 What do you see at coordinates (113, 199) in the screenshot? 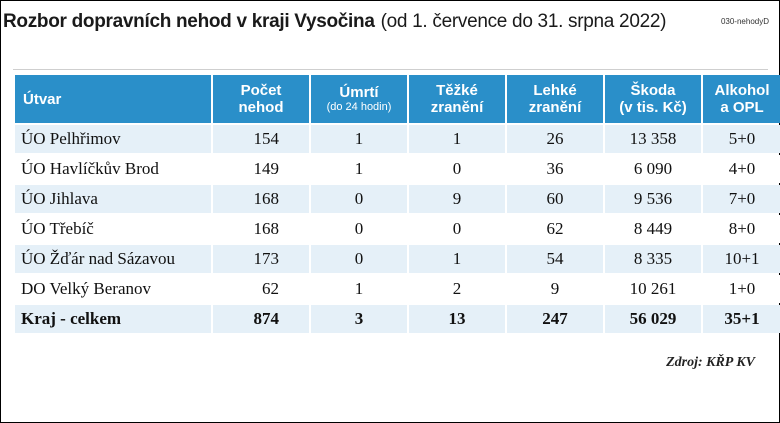
I see `cell-utvar: ÚO Jihlava` at bounding box center [113, 199].